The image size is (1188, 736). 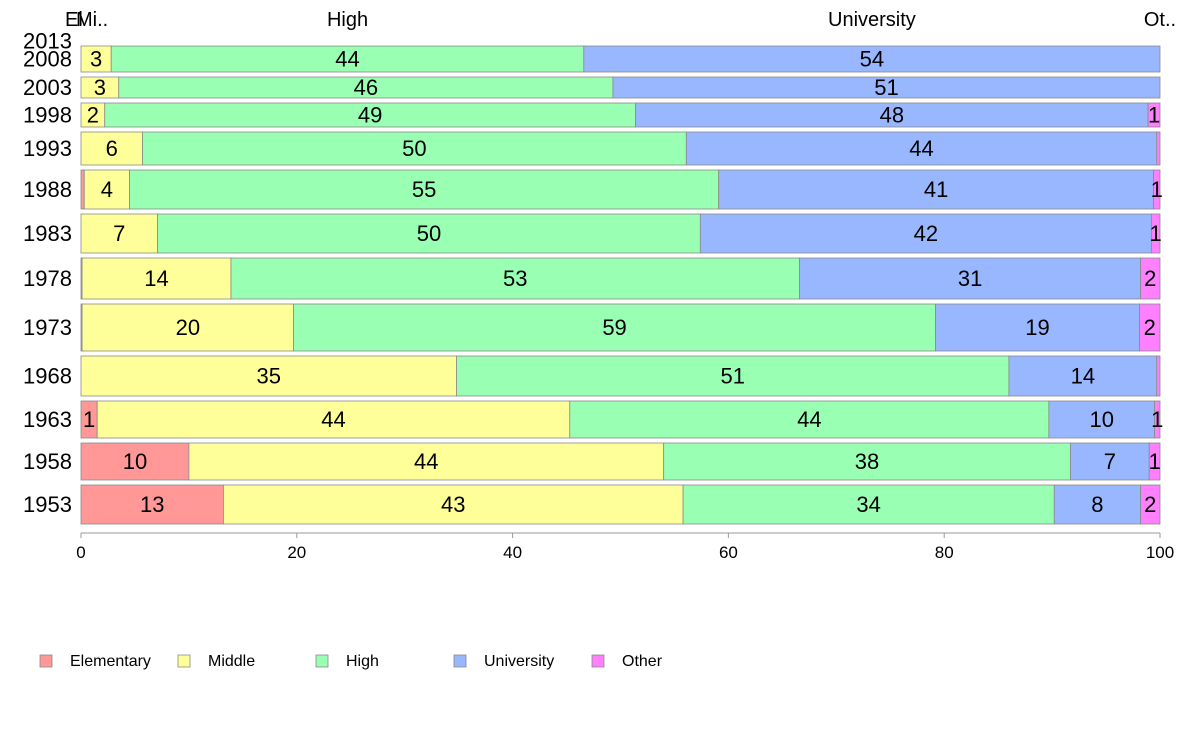 I want to click on top-label-other: Ot.., so click(x=1160, y=20).